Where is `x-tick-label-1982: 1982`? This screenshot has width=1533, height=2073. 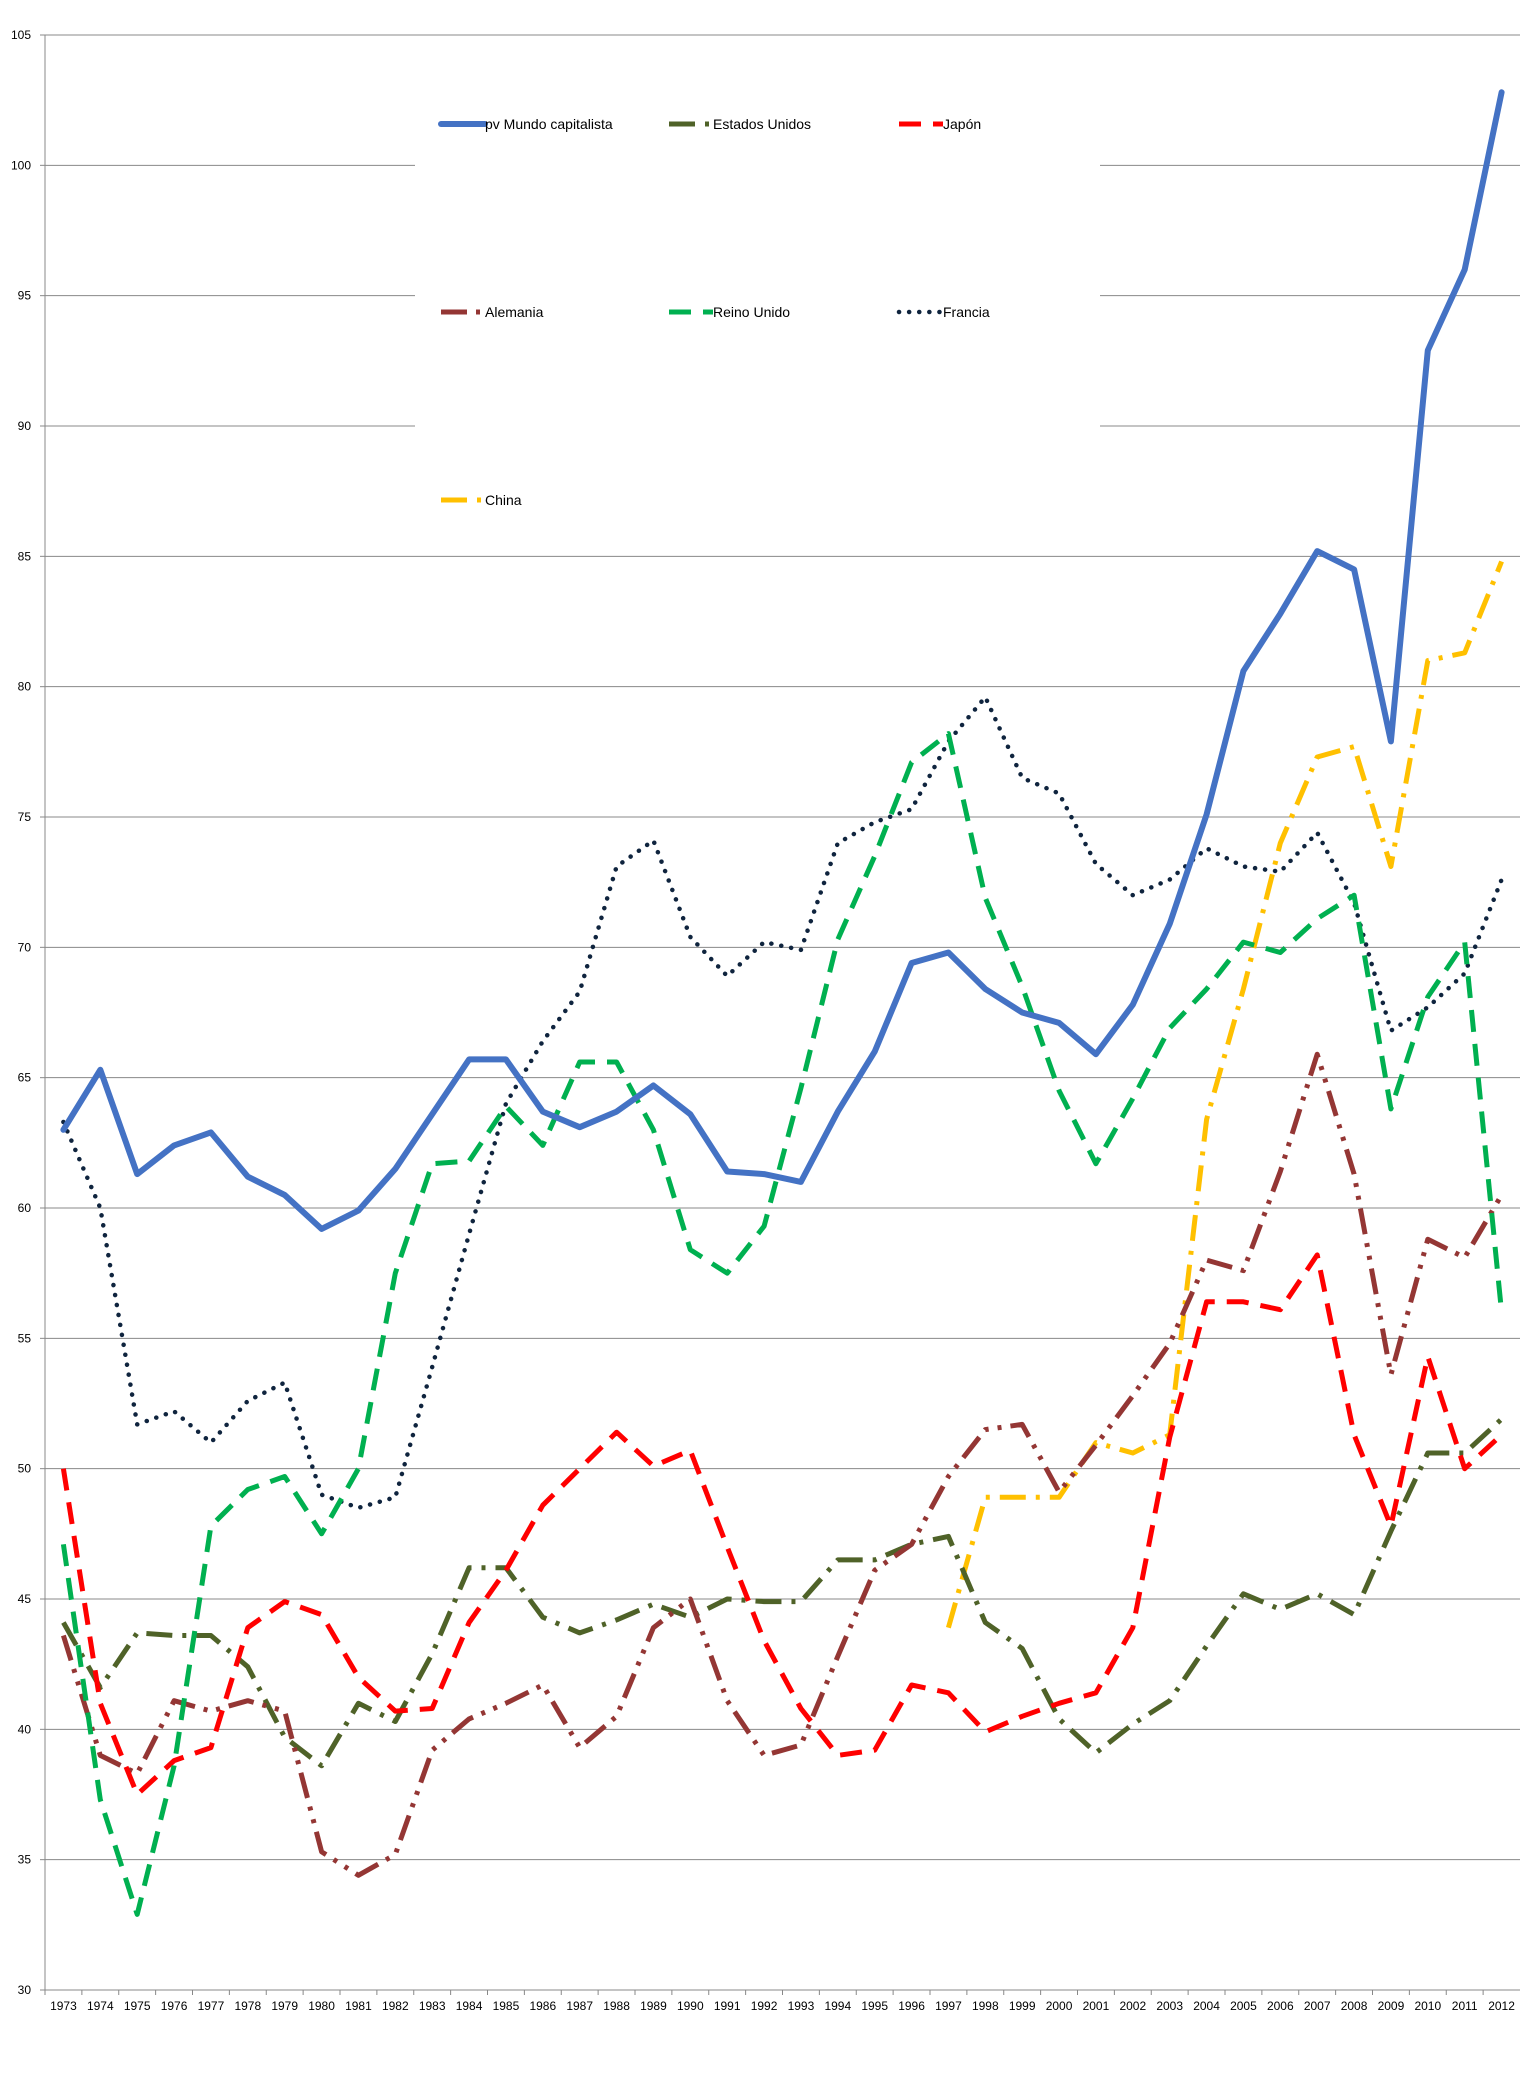 x-tick-label-1982: 1982 is located at coordinates (395, 2006).